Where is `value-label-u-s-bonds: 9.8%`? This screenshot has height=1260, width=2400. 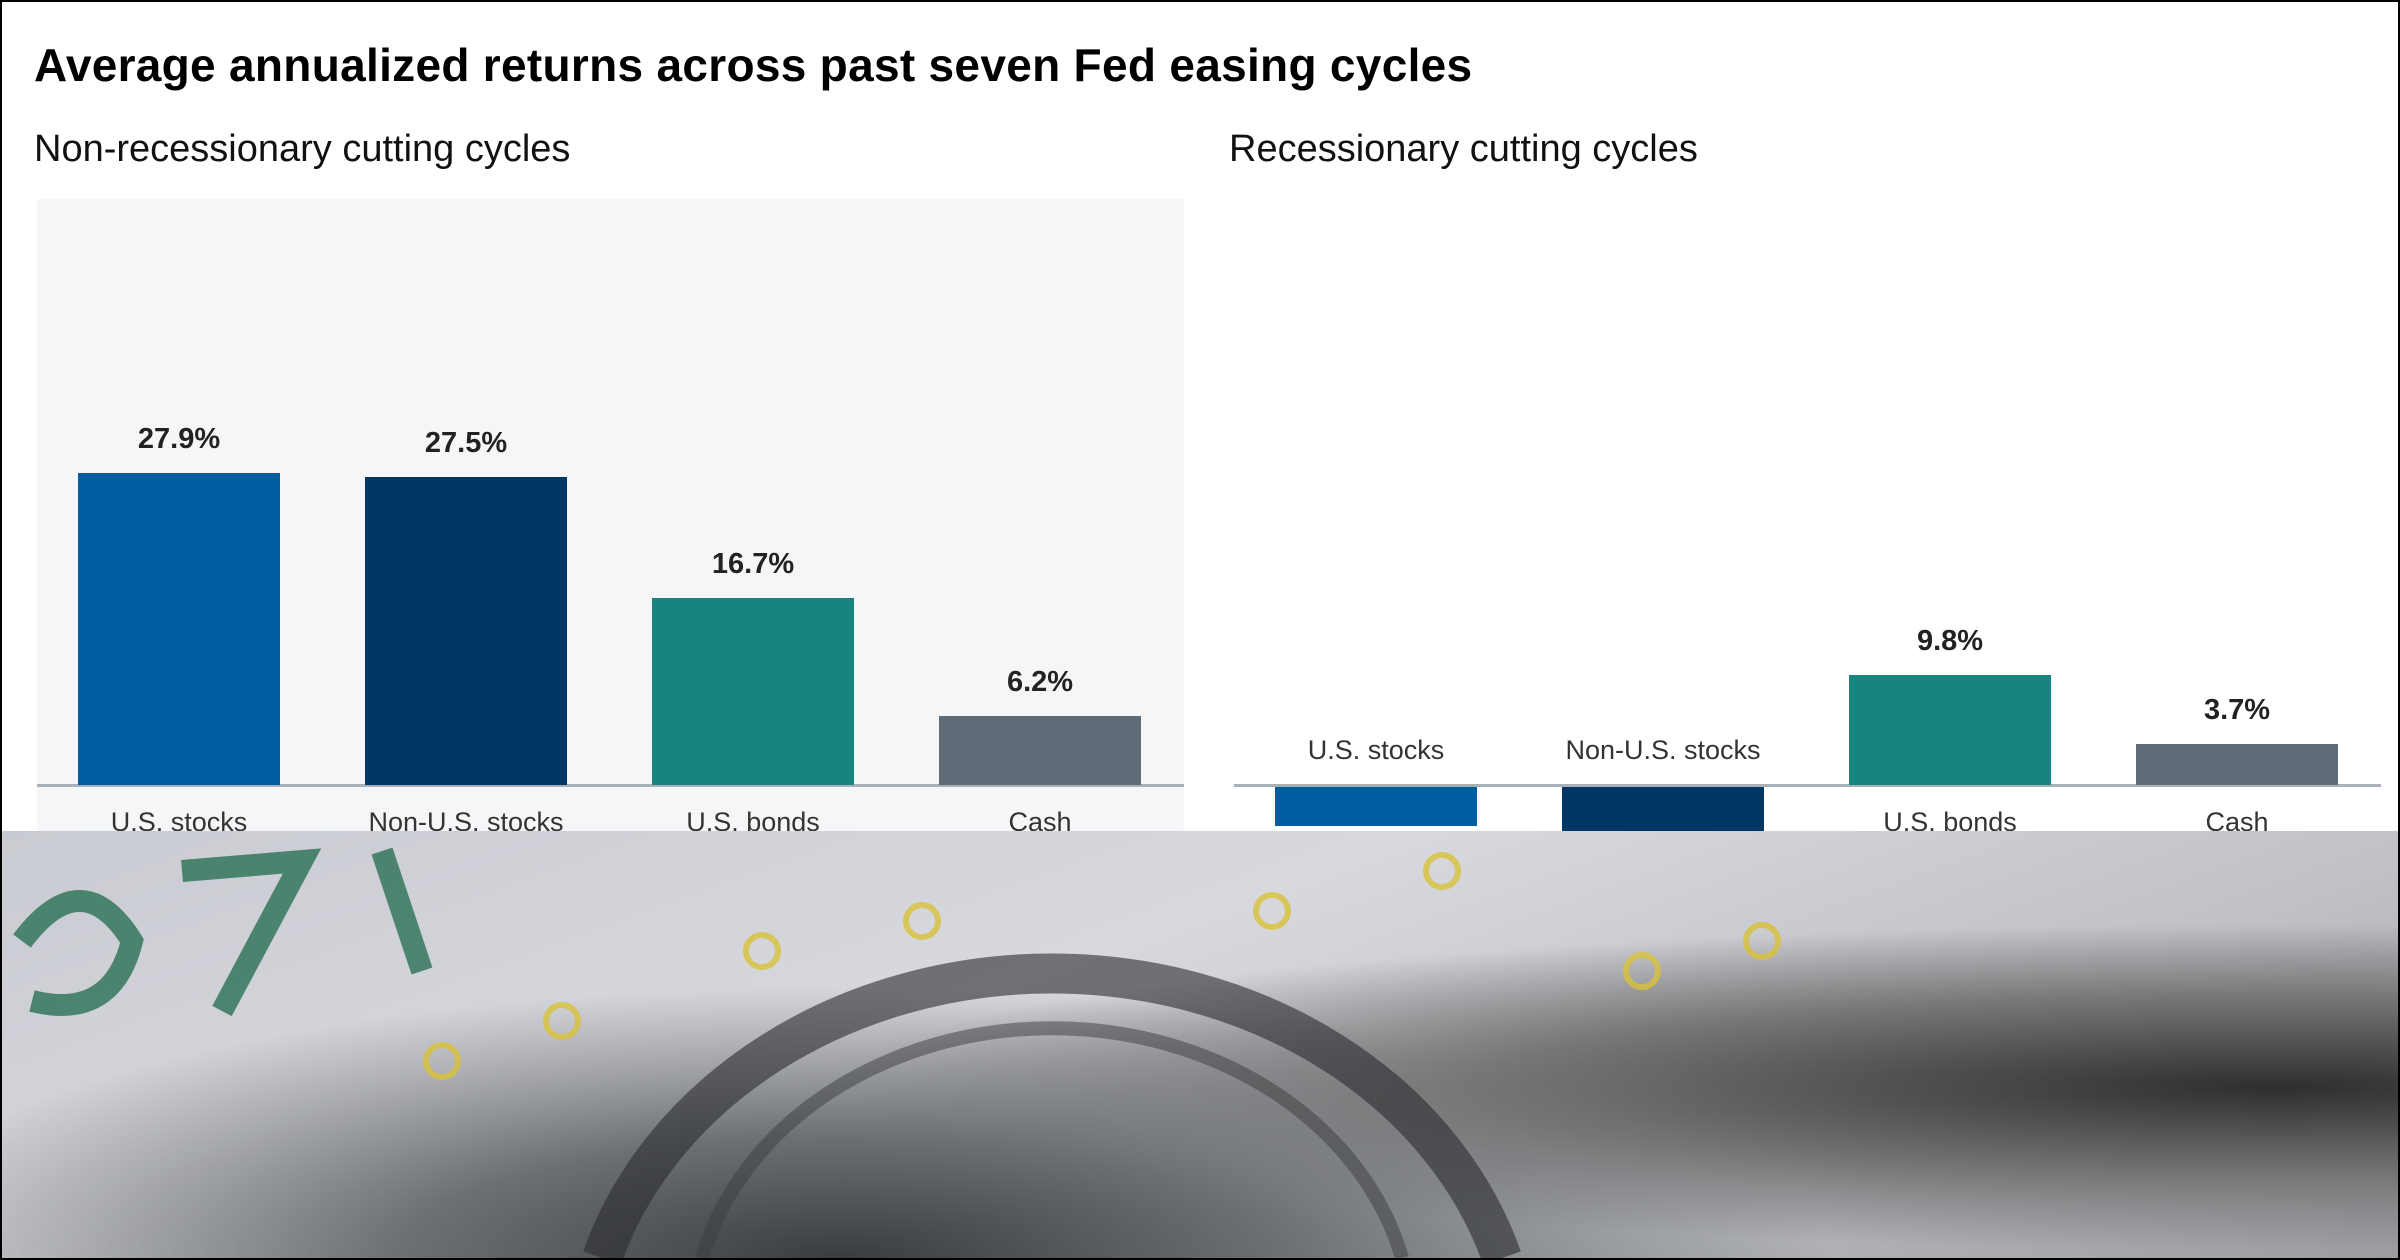
value-label-u-s-bonds: 9.8% is located at coordinates (1950, 641).